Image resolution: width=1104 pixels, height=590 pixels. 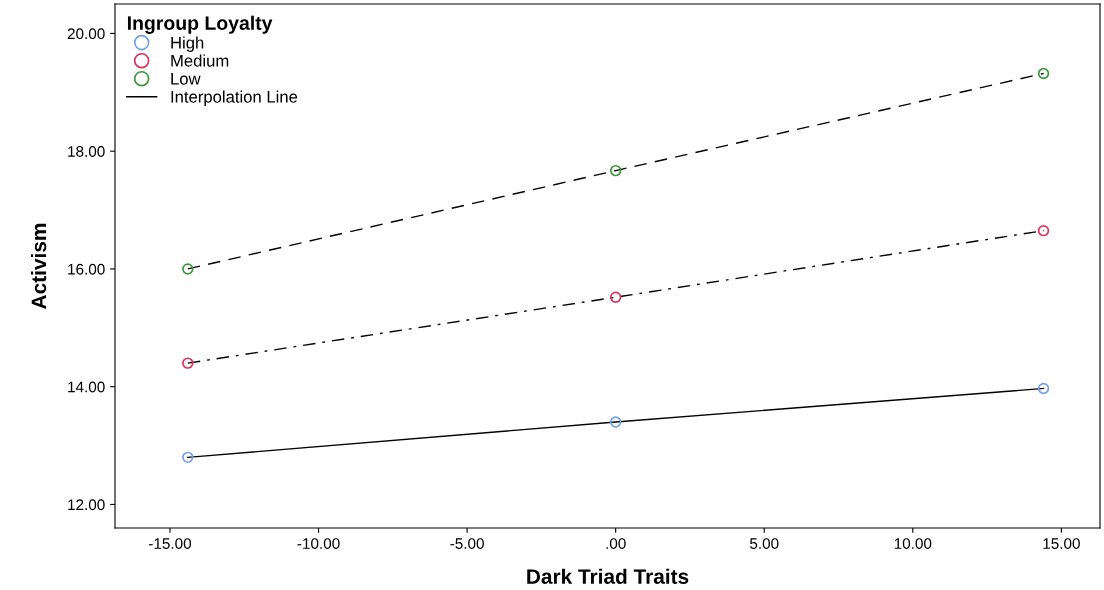 What do you see at coordinates (86, 34) in the screenshot?
I see `y-tick-label: 20.00` at bounding box center [86, 34].